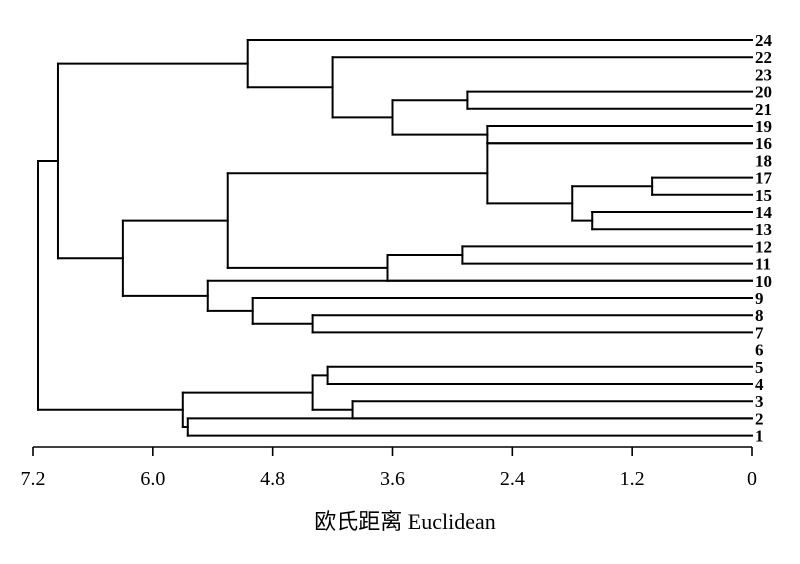 Image resolution: width=800 pixels, height=564 pixels. Describe the element at coordinates (763, 160) in the screenshot. I see `leaf-label-18: 18` at that location.